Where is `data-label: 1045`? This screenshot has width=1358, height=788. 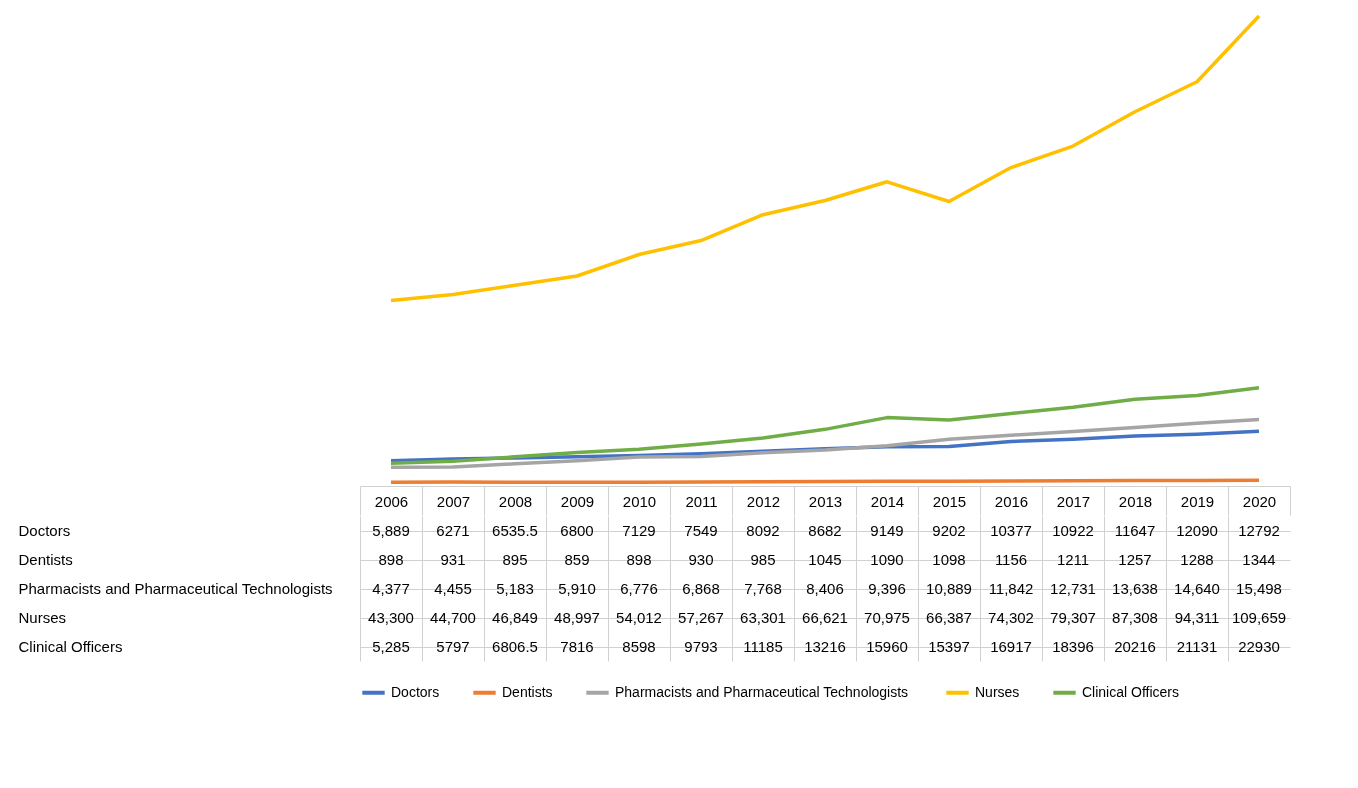 data-label: 1045 is located at coordinates (825, 559).